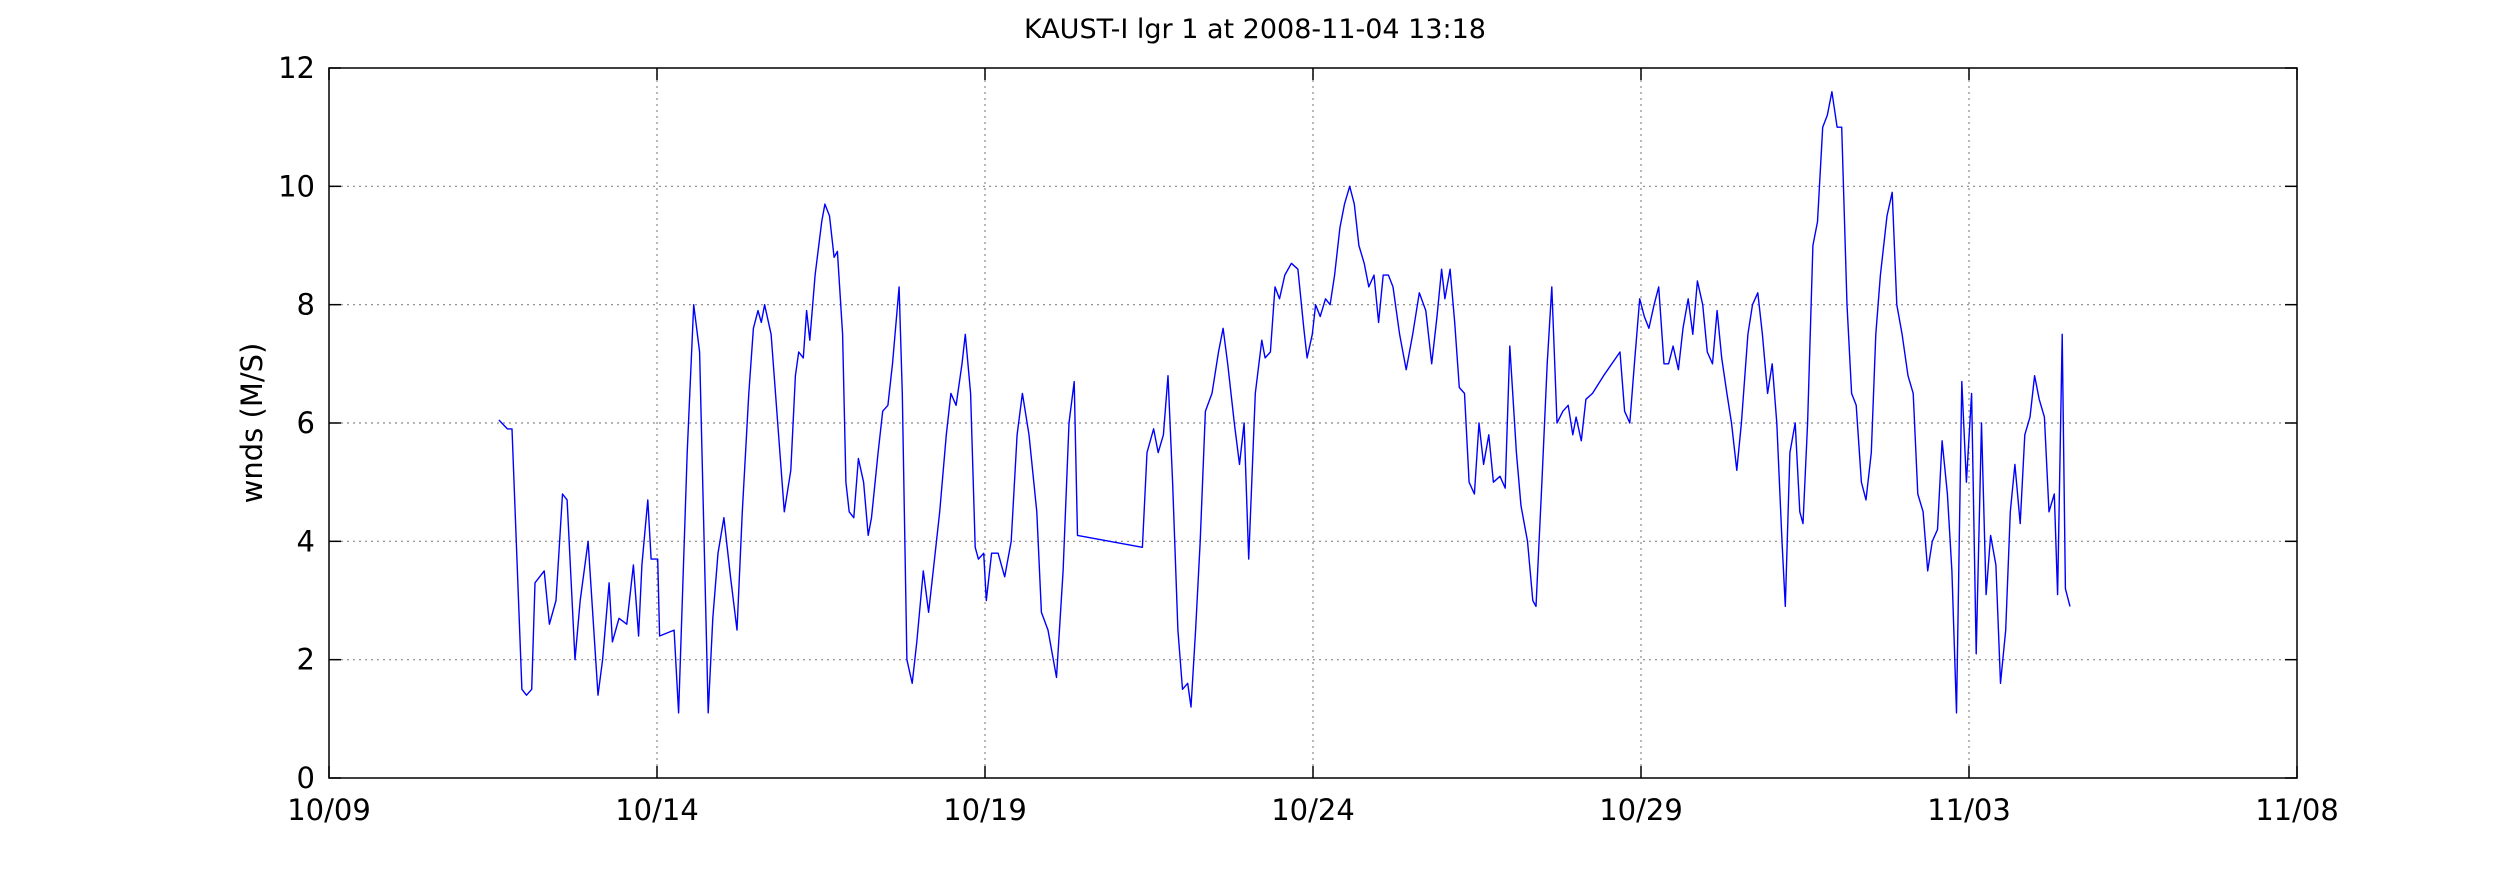 The height and width of the screenshot is (875, 2503). What do you see at coordinates (306, 423) in the screenshot?
I see `y-tick-label: 6` at bounding box center [306, 423].